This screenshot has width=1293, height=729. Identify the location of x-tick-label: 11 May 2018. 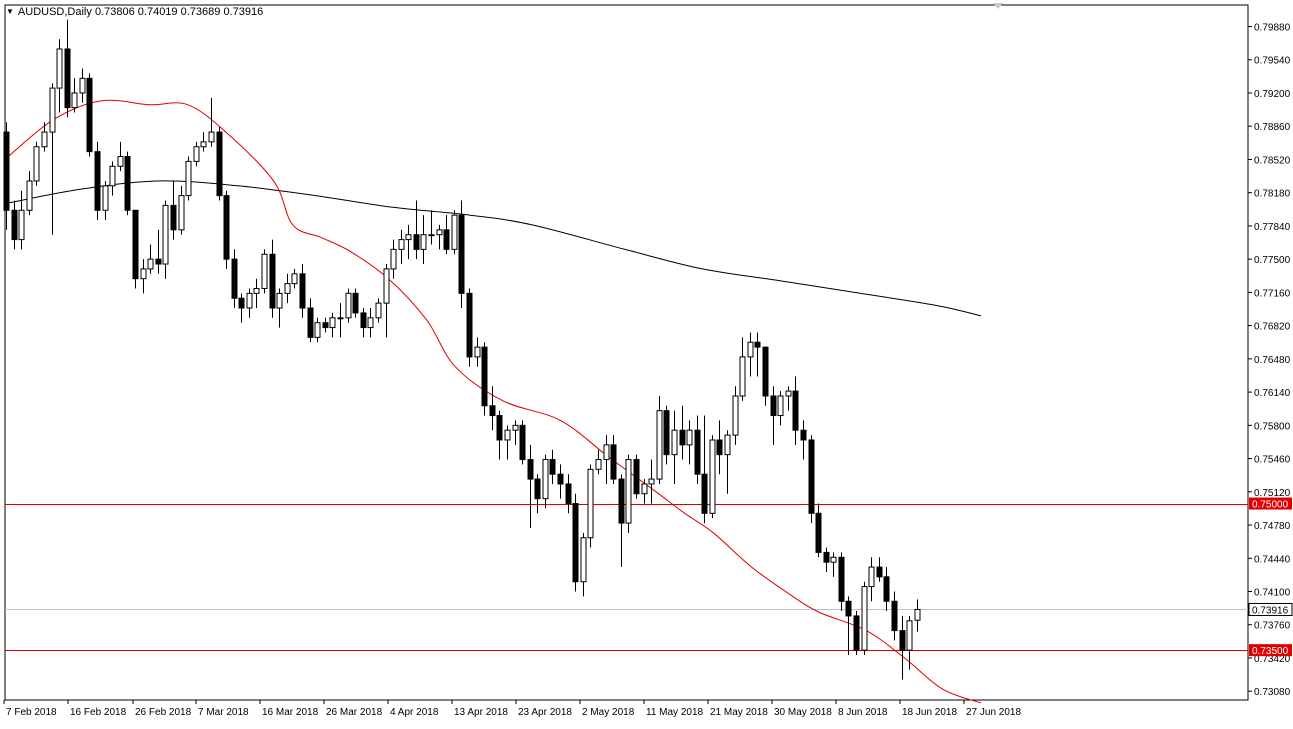
(675, 712).